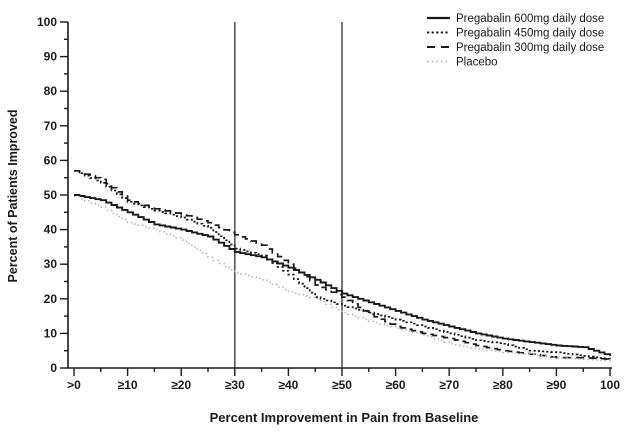 Image resolution: width=631 pixels, height=435 pixels. Describe the element at coordinates (51, 264) in the screenshot. I see `y-tick-label: 30` at that location.